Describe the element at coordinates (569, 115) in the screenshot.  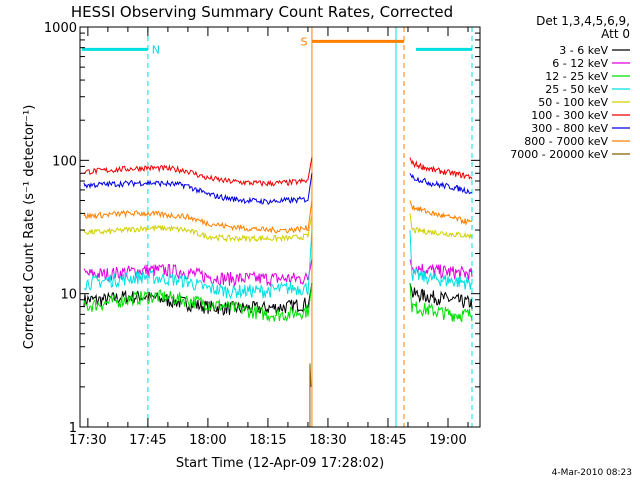
I see `legend-entry-100-300: 100 - 300 keV` at that location.